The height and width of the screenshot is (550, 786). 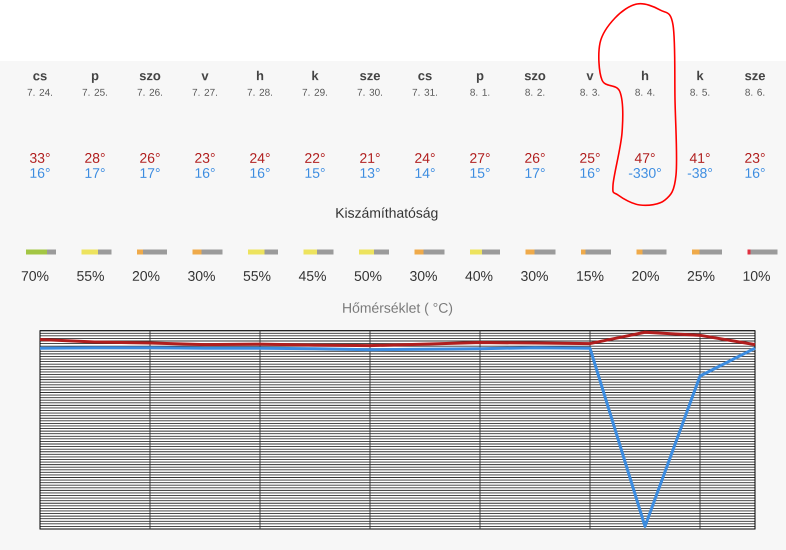 What do you see at coordinates (370, 84) in the screenshot?
I see `x-tick-label: sze 7. 30.` at bounding box center [370, 84].